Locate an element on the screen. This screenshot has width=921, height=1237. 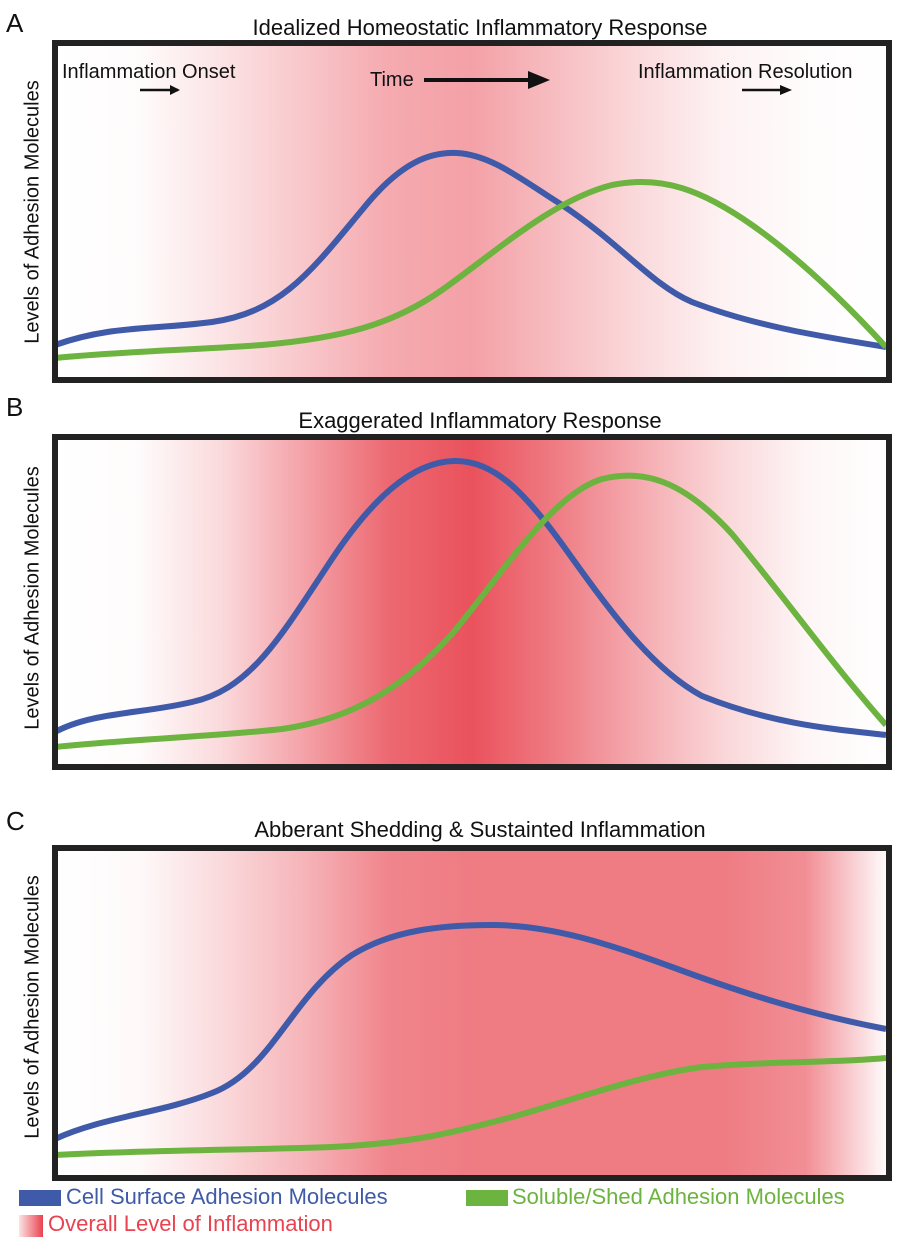
panel-c-soluble-curve is located at coordinates (470, 1106).